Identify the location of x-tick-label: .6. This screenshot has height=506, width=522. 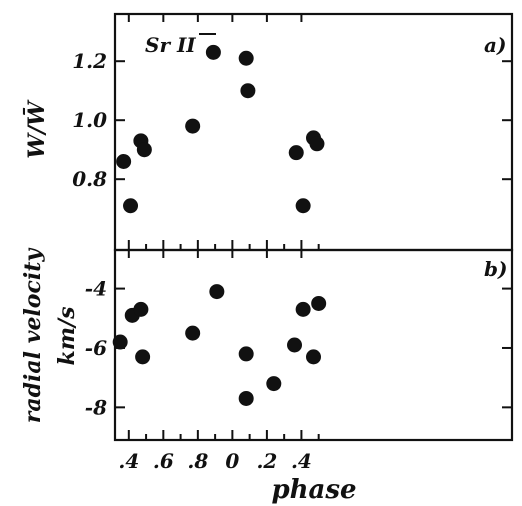
(163, 461).